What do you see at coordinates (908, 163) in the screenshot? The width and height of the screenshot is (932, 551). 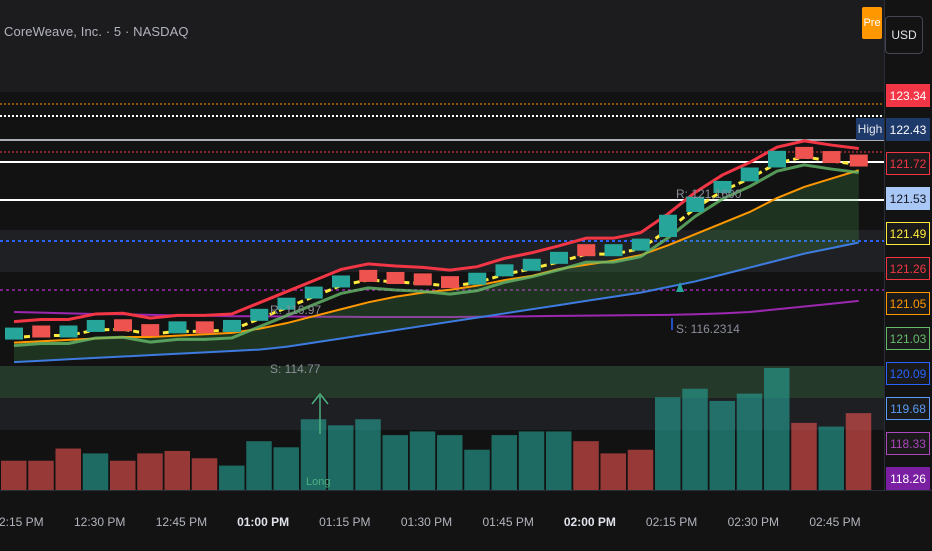 I see `price-label: 121.72` at bounding box center [908, 163].